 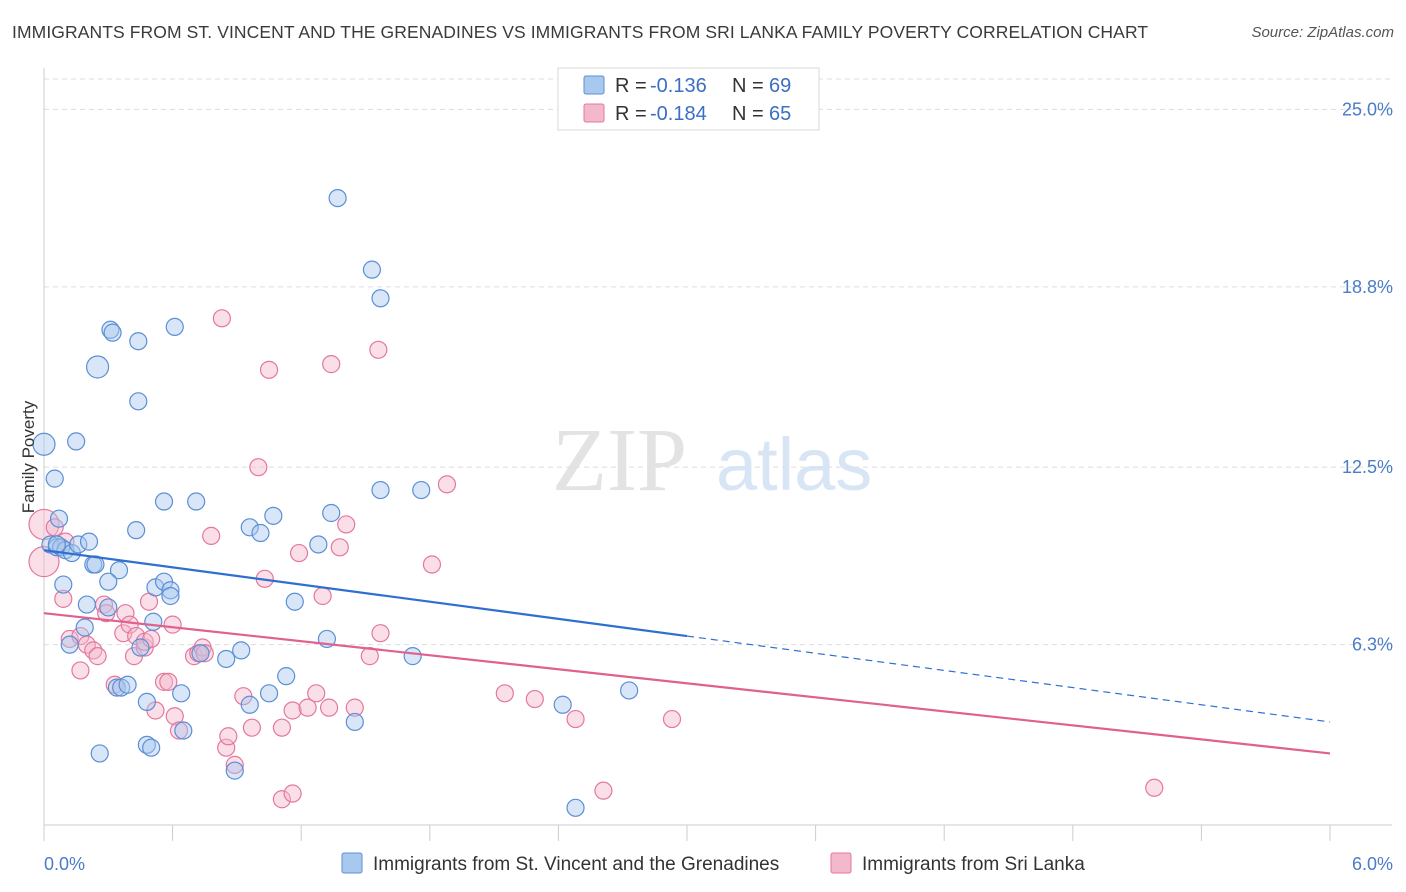 What do you see at coordinates (1372, 864) in the screenshot?
I see `x-tick-label: 6.0%` at bounding box center [1372, 864].